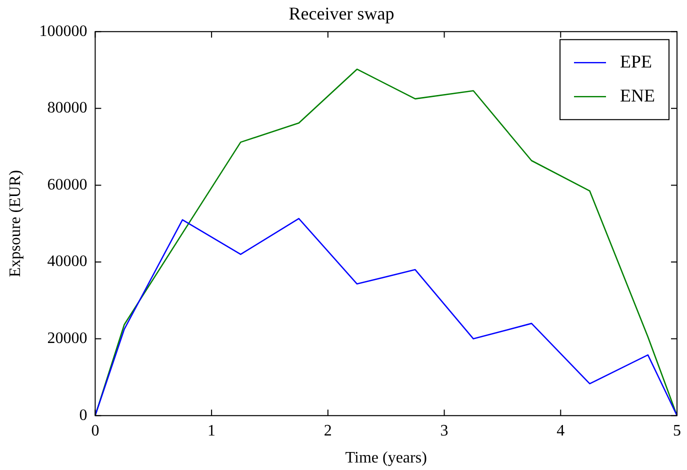 This screenshot has width=687, height=470. I want to click on x-tick-label: 5, so click(677, 431).